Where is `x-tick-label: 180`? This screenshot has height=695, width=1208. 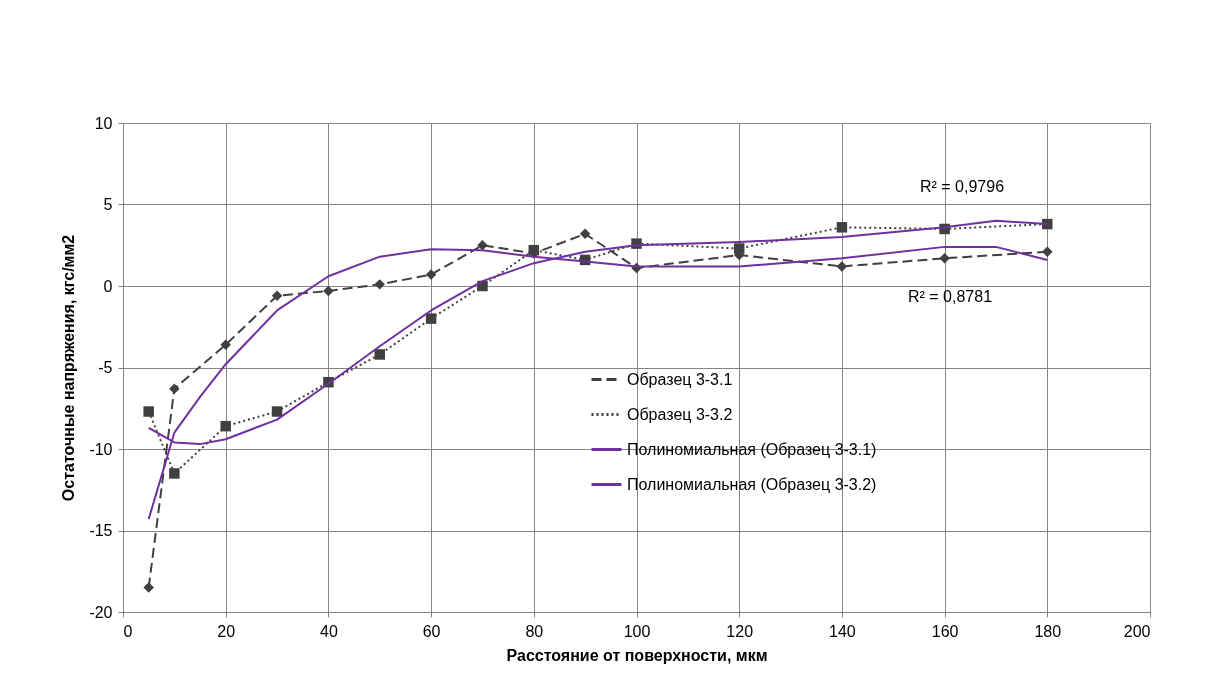
x-tick-label: 180 is located at coordinates (1048, 631).